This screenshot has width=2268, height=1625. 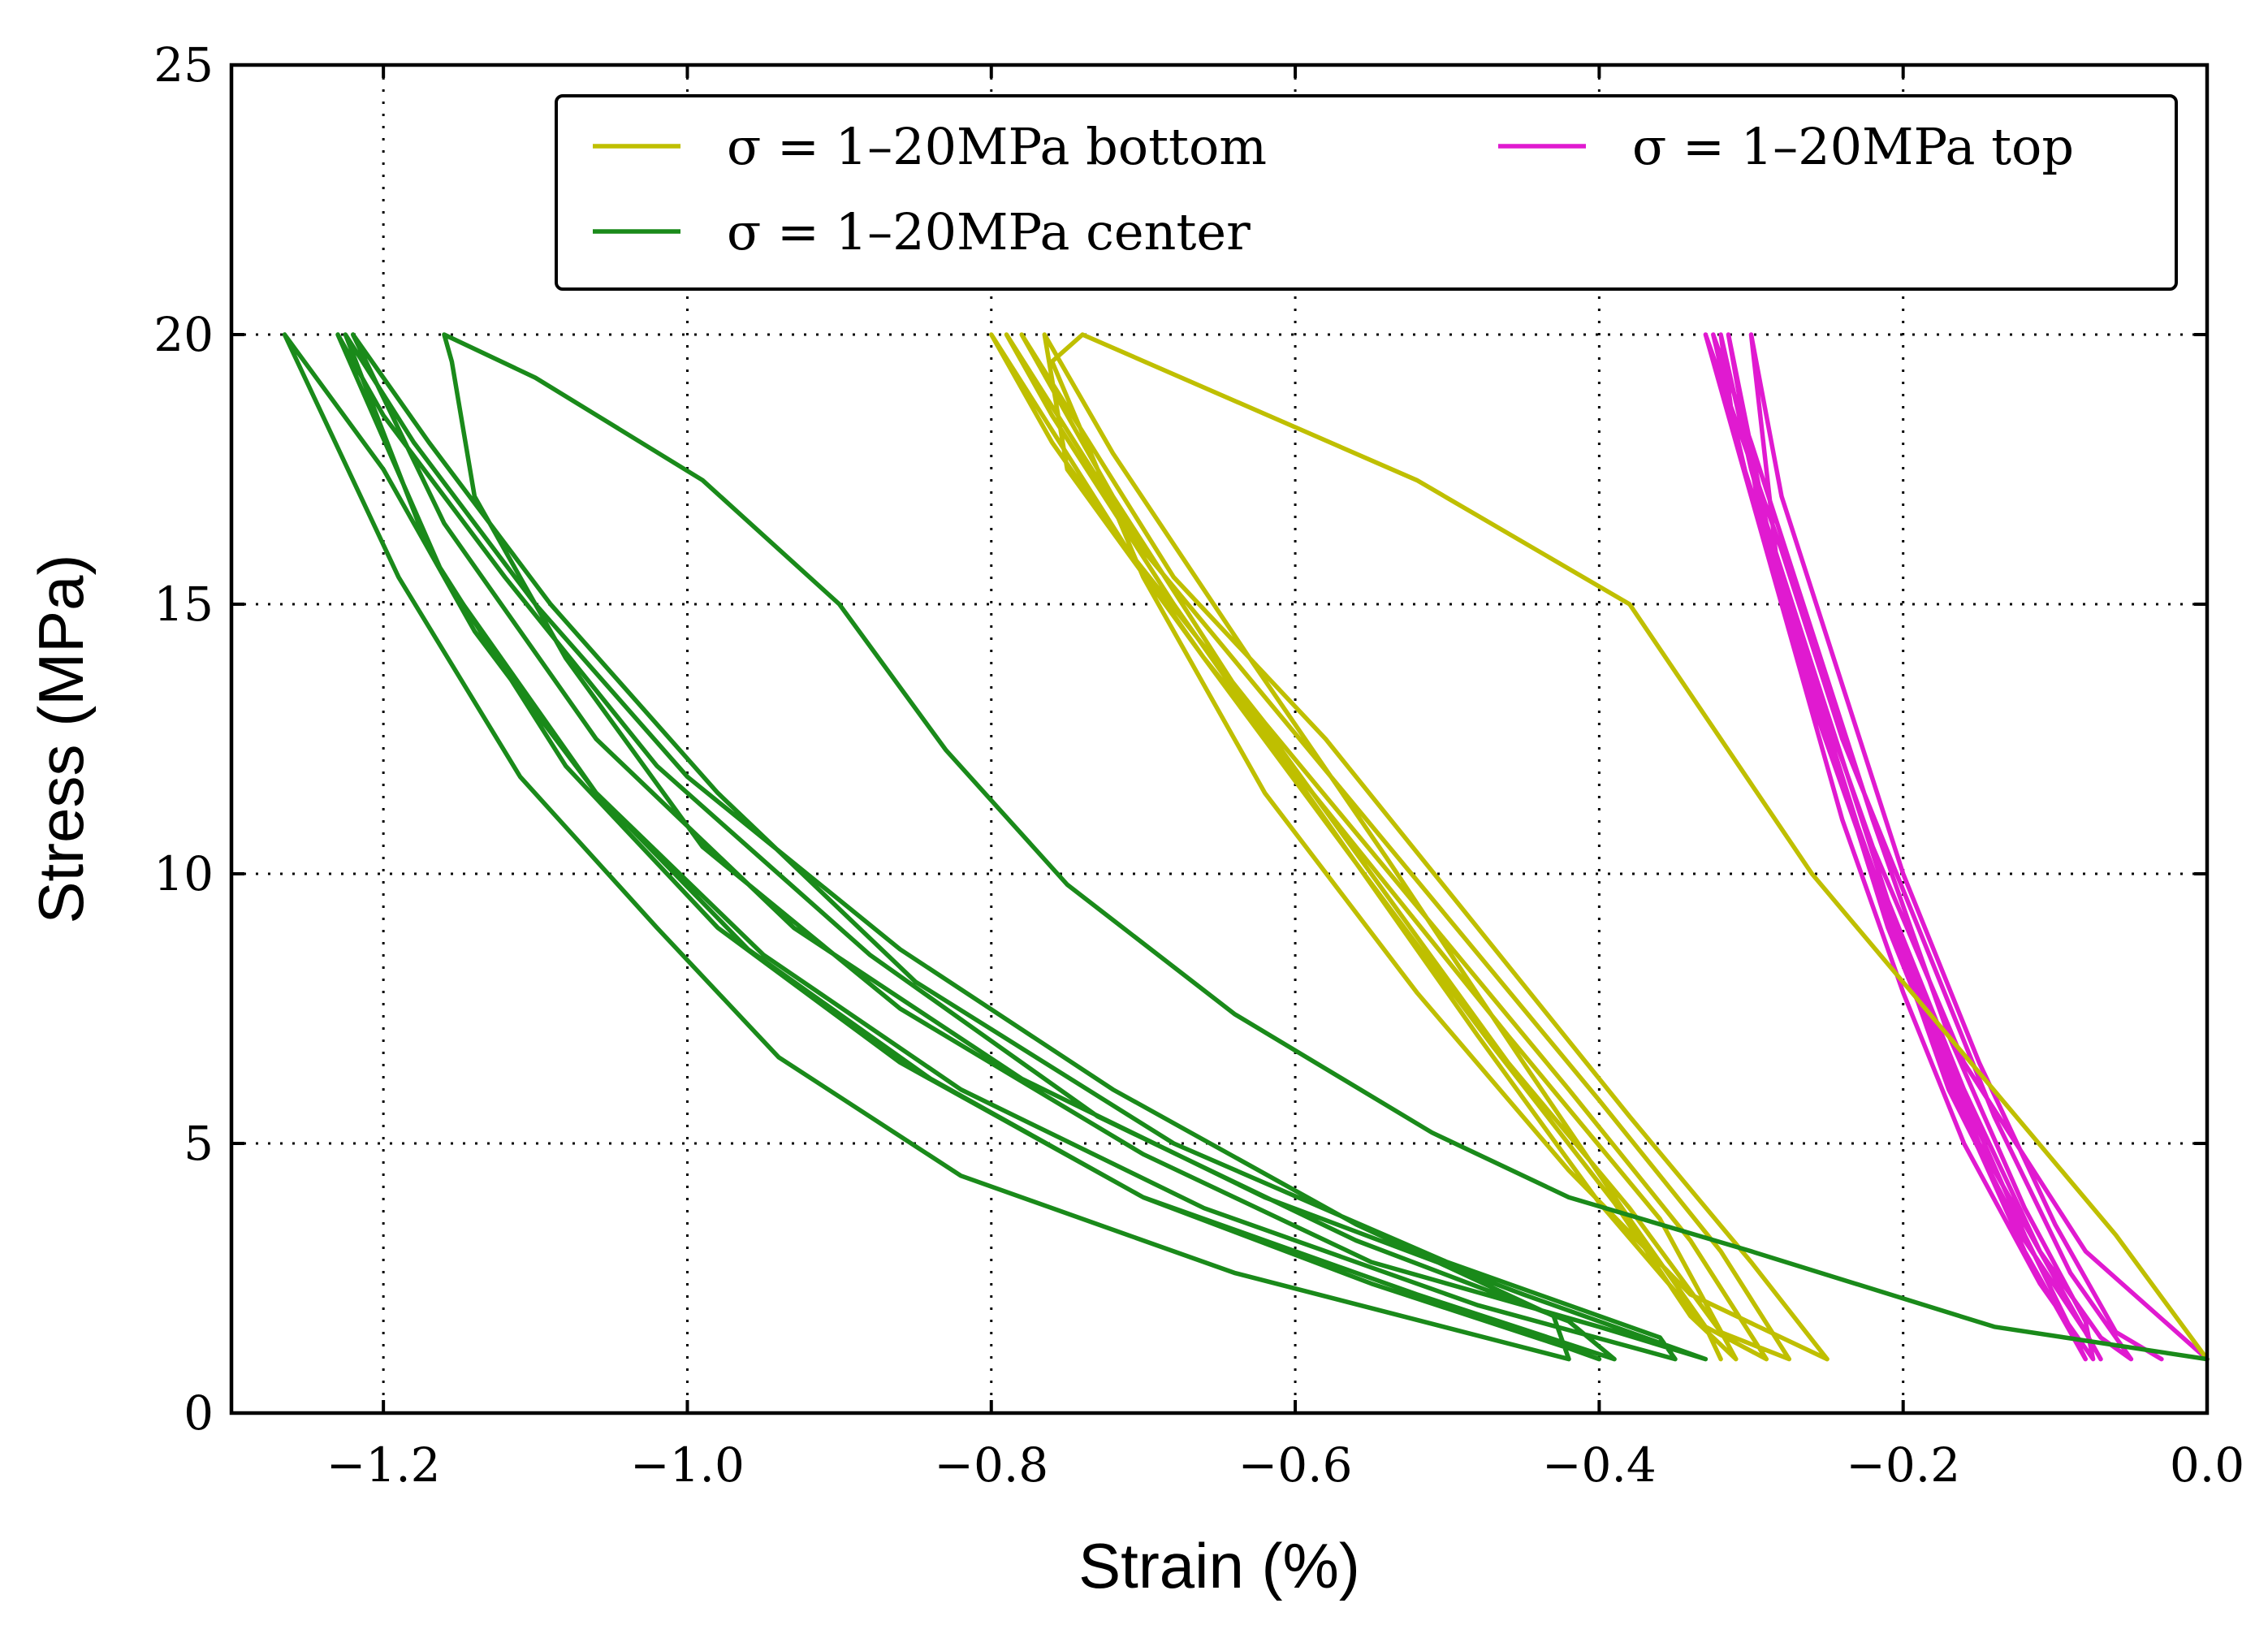 What do you see at coordinates (989, 231) in the screenshot?
I see `legend-label-center: σ = 1–20MPa center` at bounding box center [989, 231].